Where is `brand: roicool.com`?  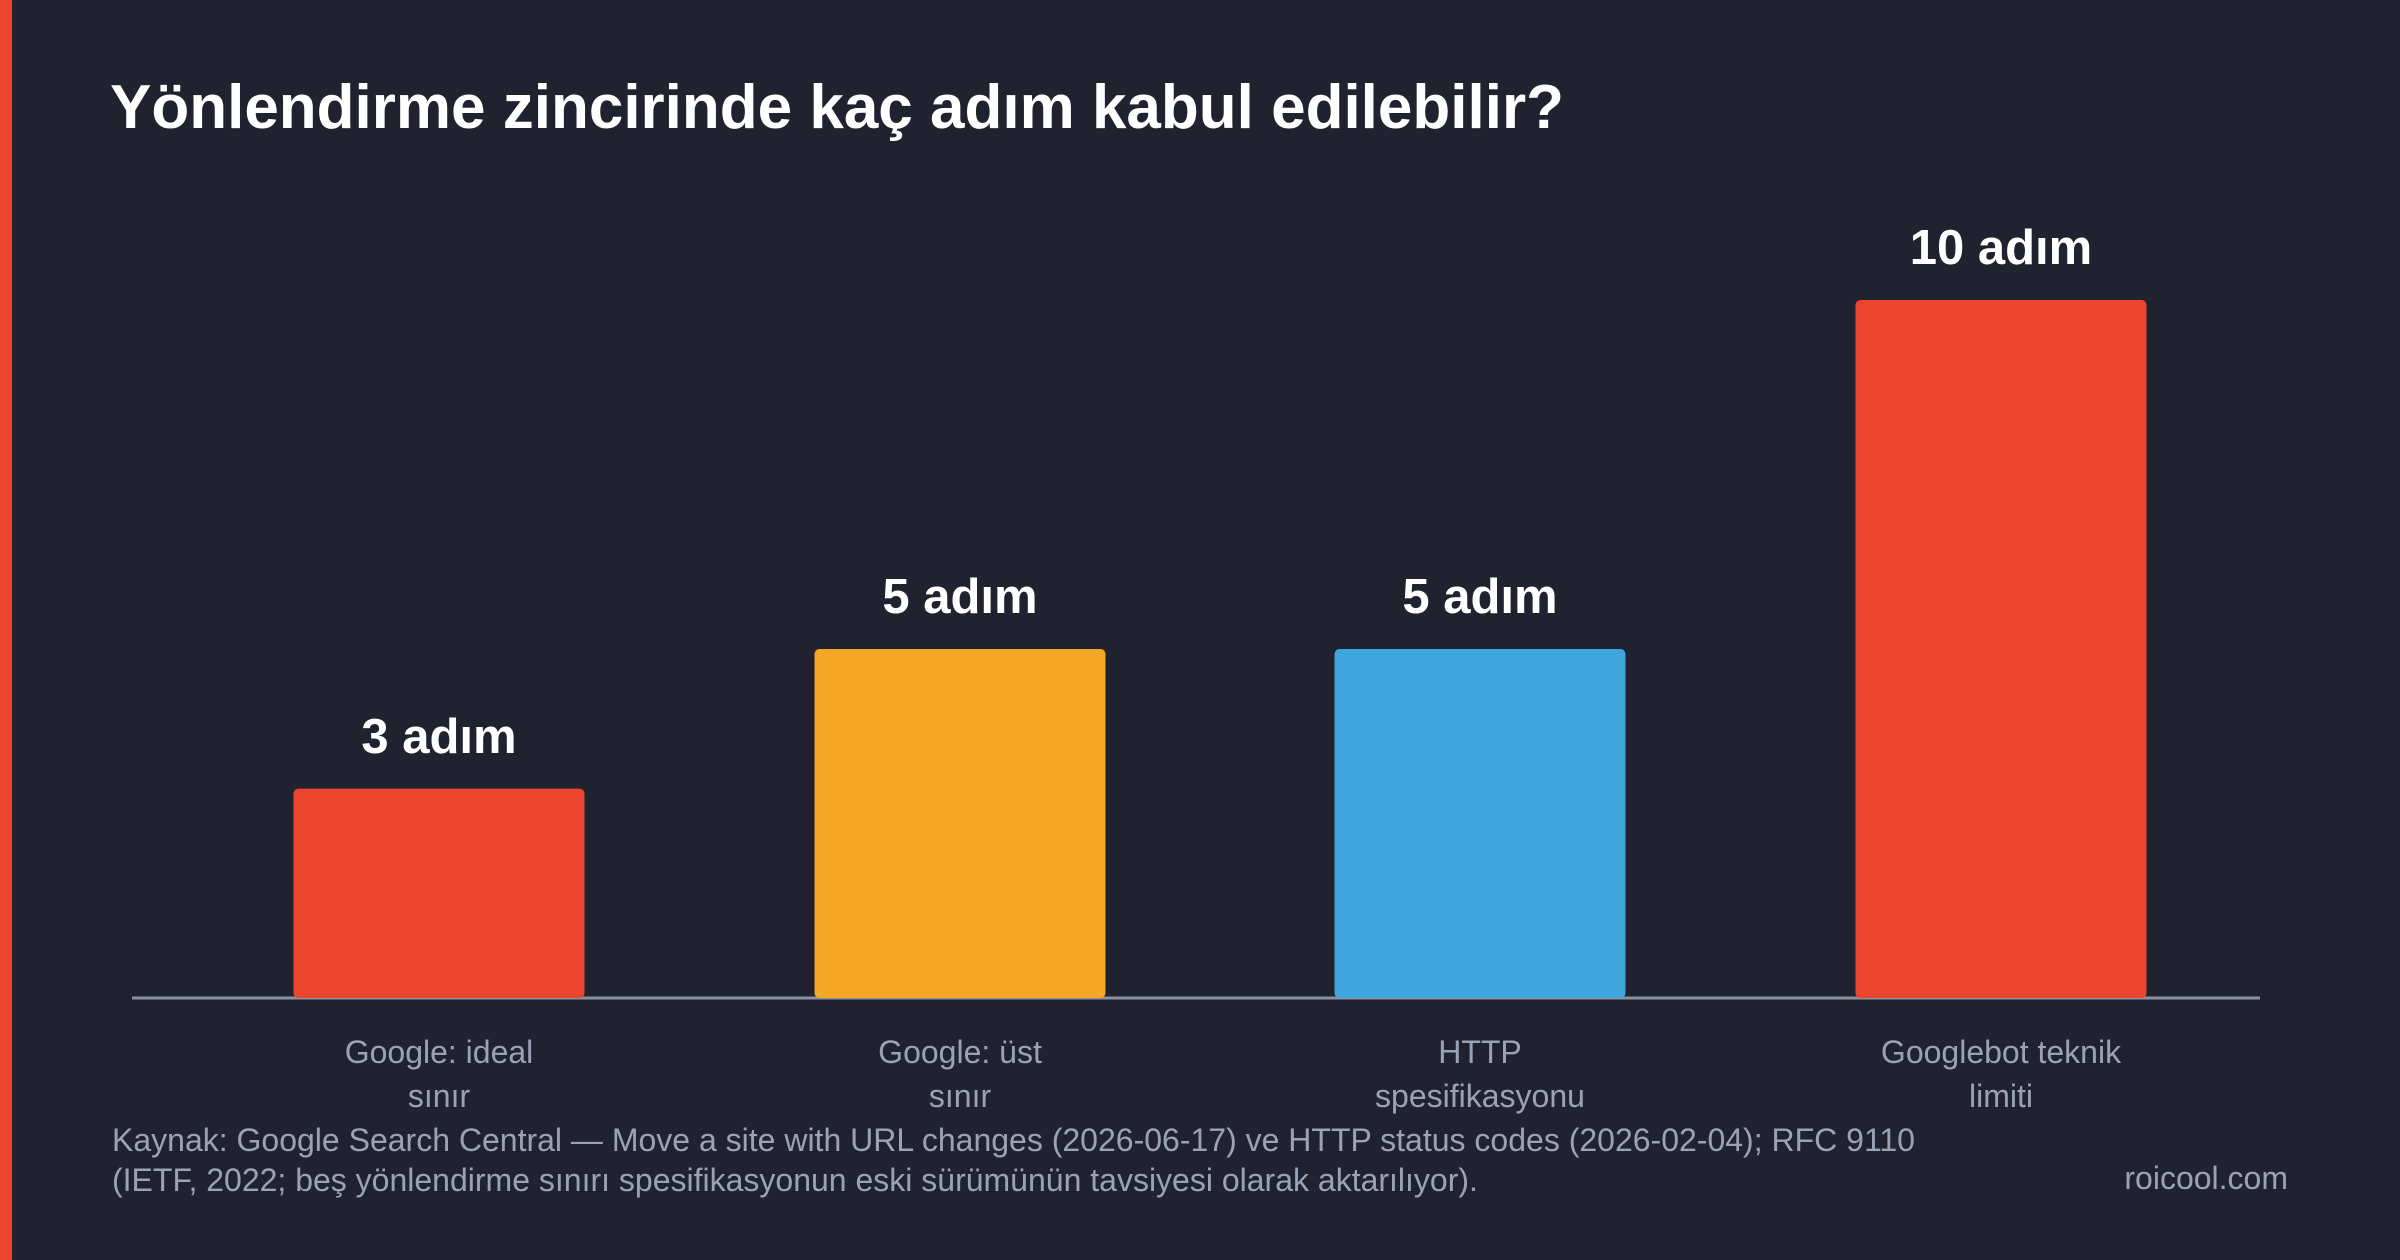
brand: roicool.com is located at coordinates (2206, 1178).